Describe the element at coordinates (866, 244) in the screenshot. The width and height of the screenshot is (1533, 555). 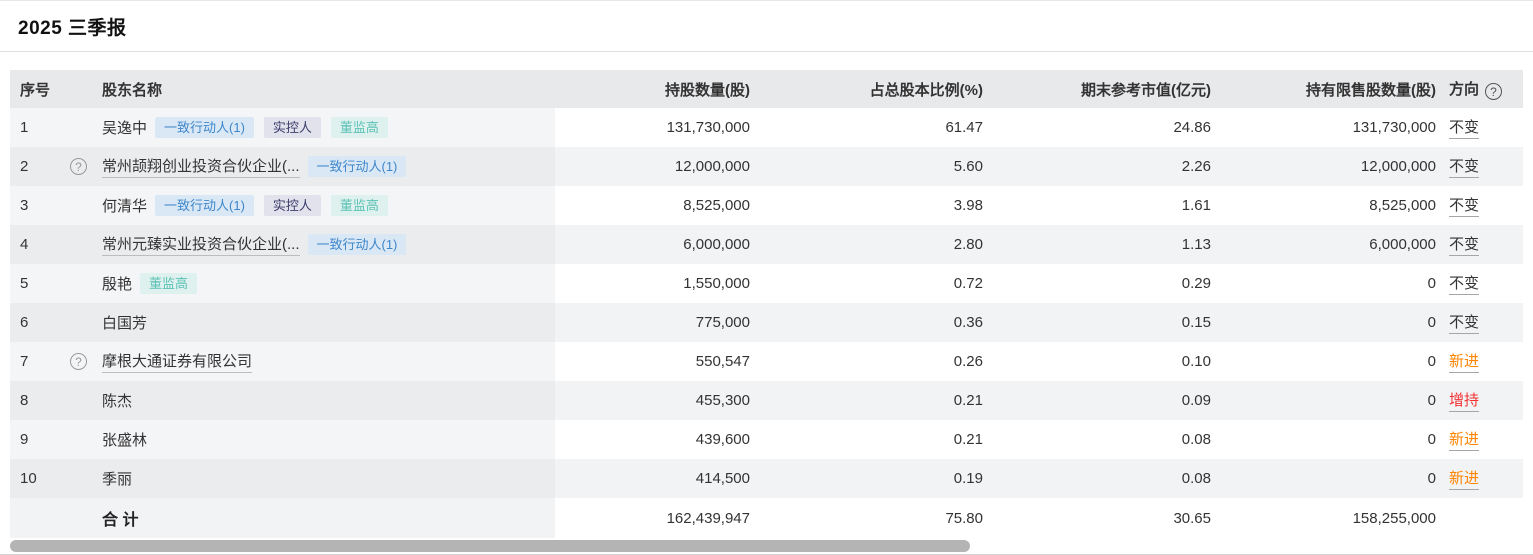
I see `pct-cell: 2.80` at that location.